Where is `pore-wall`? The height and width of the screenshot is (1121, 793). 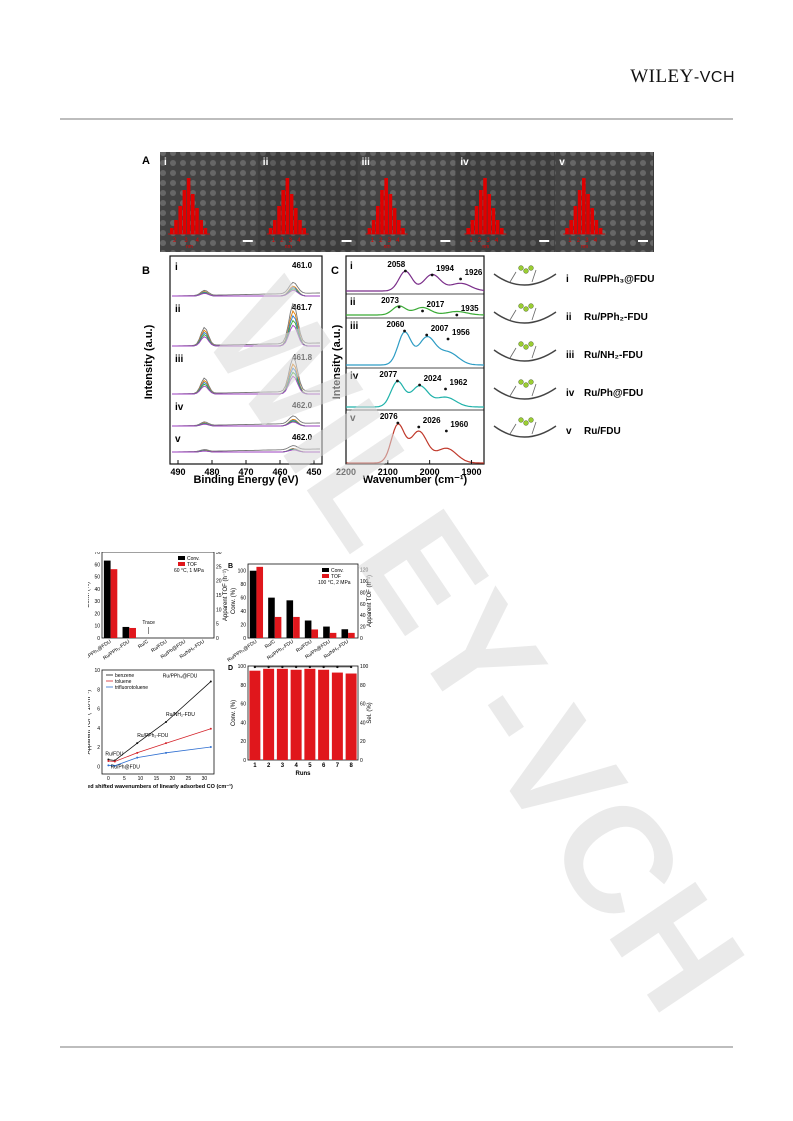
pore-wall is located at coordinates (525, 431).